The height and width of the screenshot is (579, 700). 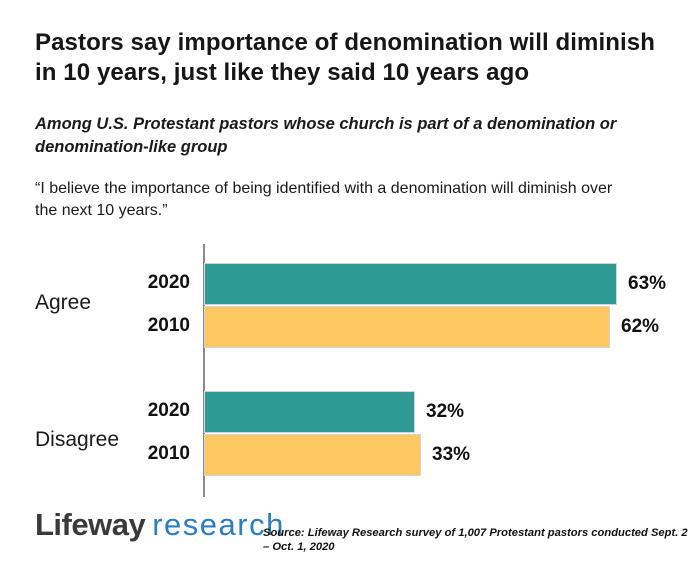 I want to click on bar-agree-2010, so click(x=407, y=327).